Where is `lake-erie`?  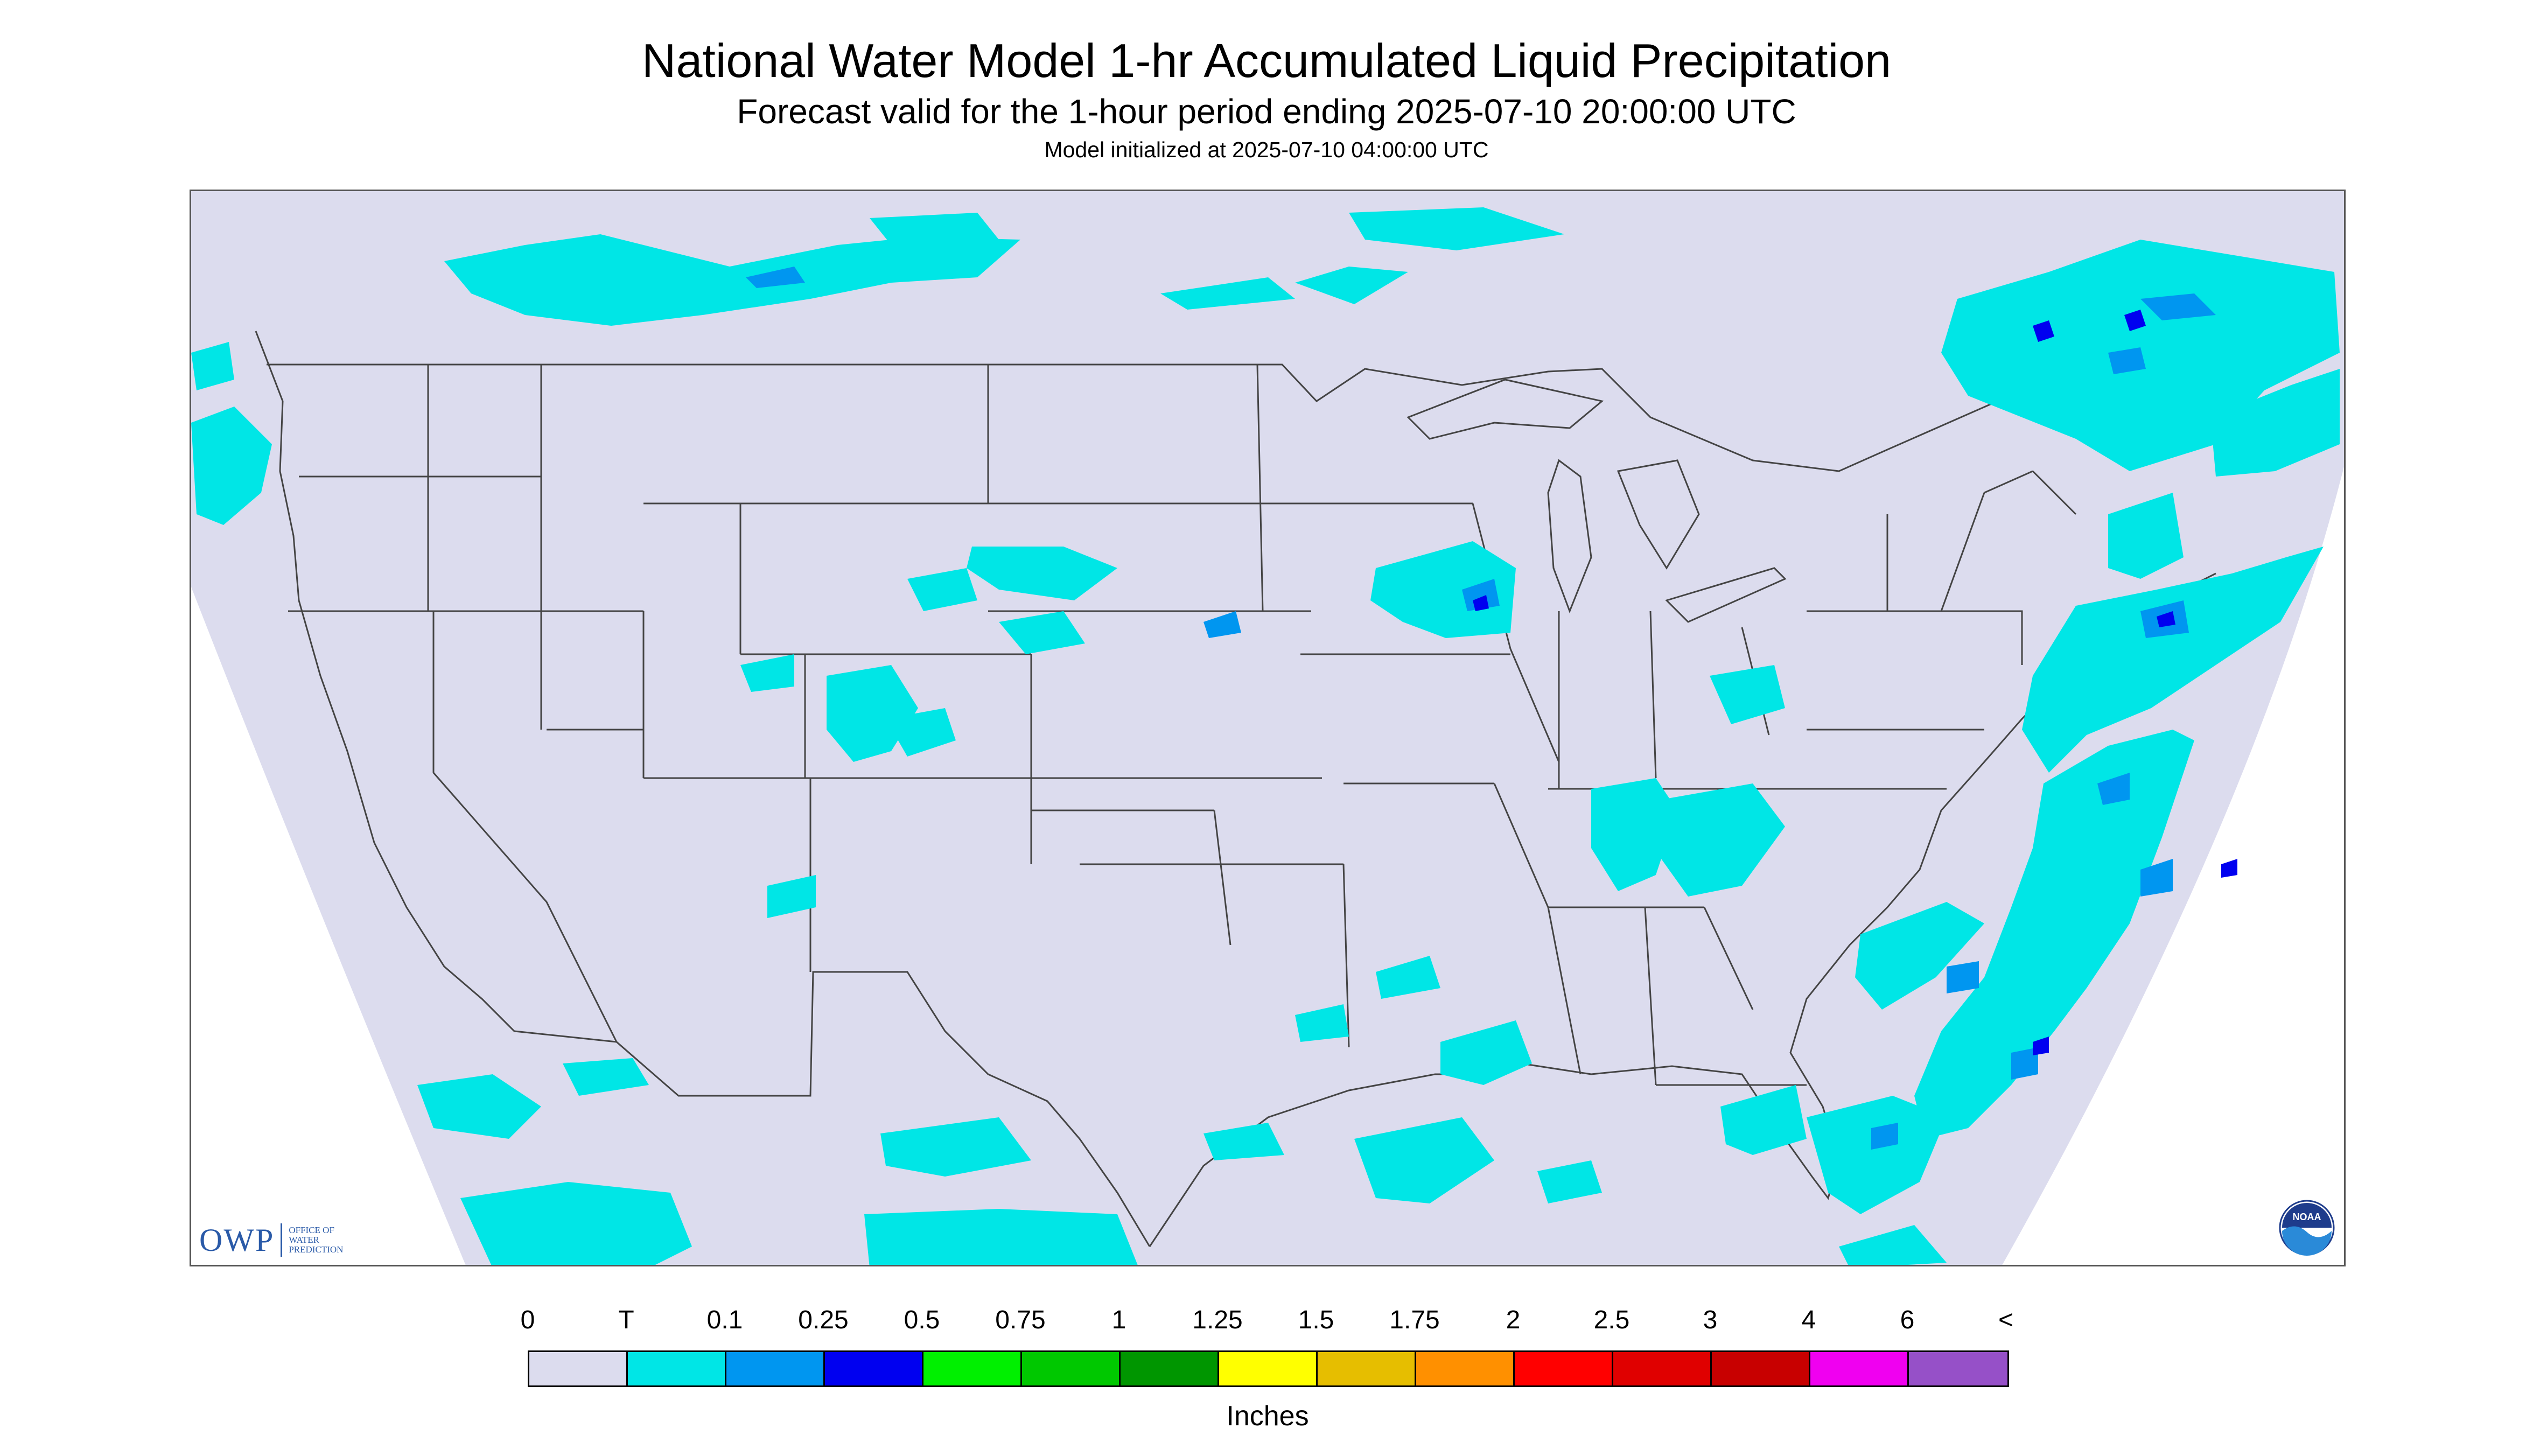 lake-erie is located at coordinates (1726, 595).